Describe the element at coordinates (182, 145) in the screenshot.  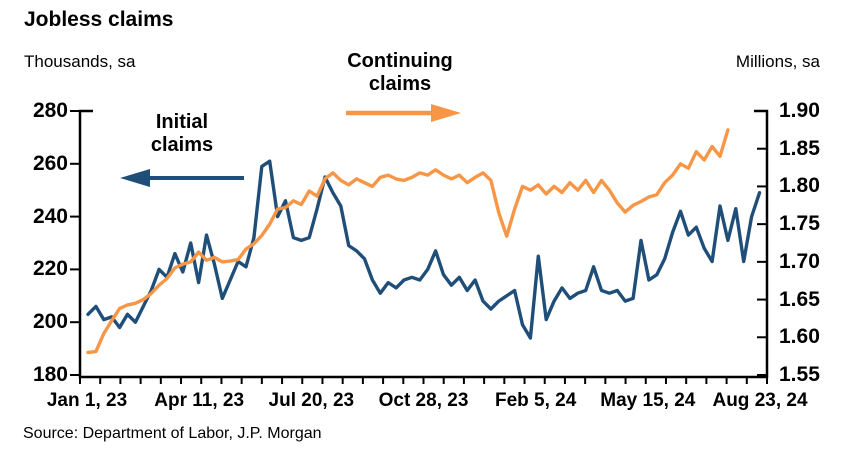
I see `initial-claims-annotation-line2: claims` at that location.